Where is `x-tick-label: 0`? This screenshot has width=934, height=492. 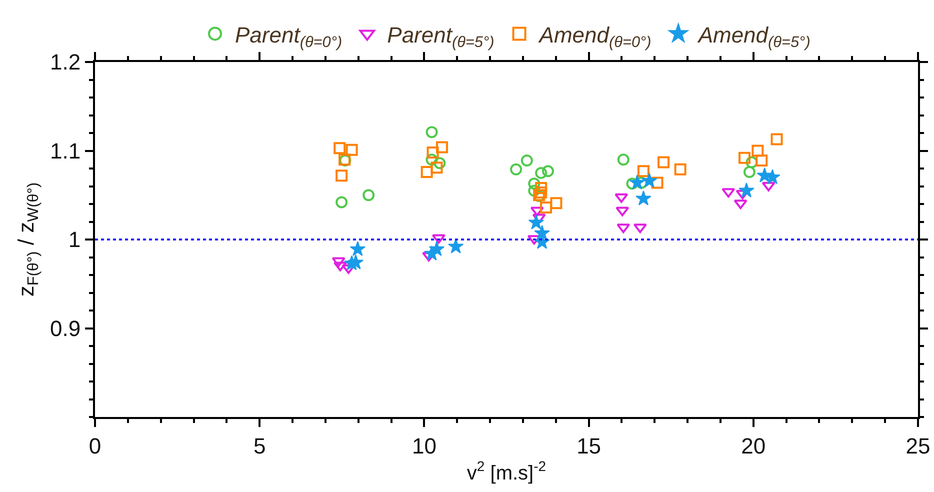
x-tick-label: 0 is located at coordinates (95, 445).